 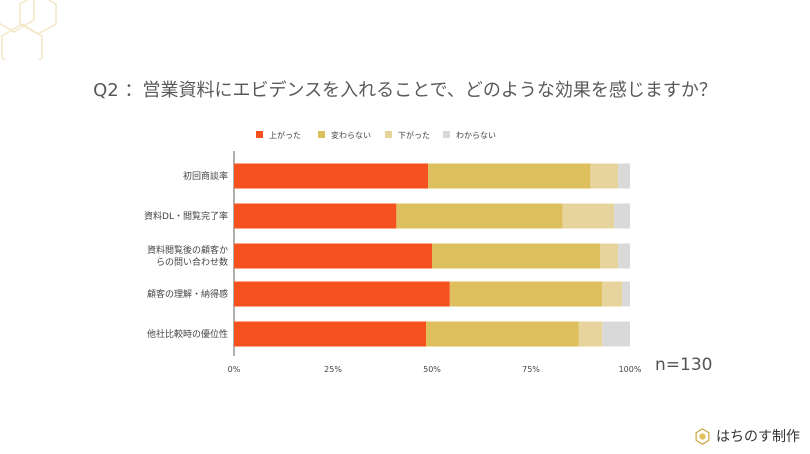 I want to click on x-tick-label-4: 100%, so click(x=630, y=369).